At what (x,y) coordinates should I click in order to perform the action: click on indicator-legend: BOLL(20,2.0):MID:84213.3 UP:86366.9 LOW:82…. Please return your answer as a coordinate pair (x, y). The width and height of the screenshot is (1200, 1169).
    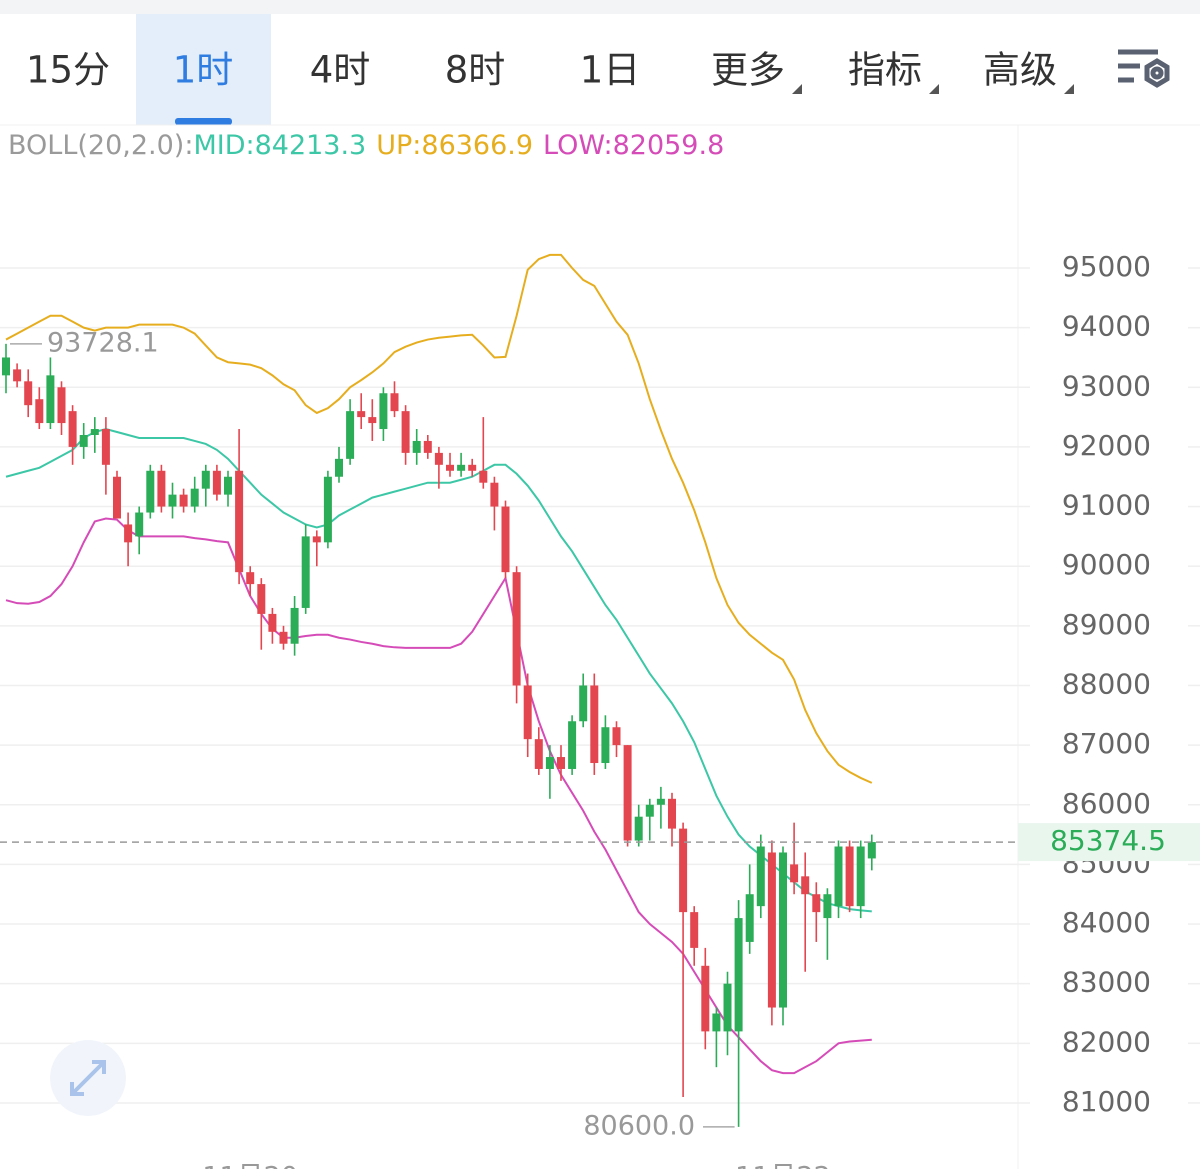
    Looking at the image, I should click on (366, 145).